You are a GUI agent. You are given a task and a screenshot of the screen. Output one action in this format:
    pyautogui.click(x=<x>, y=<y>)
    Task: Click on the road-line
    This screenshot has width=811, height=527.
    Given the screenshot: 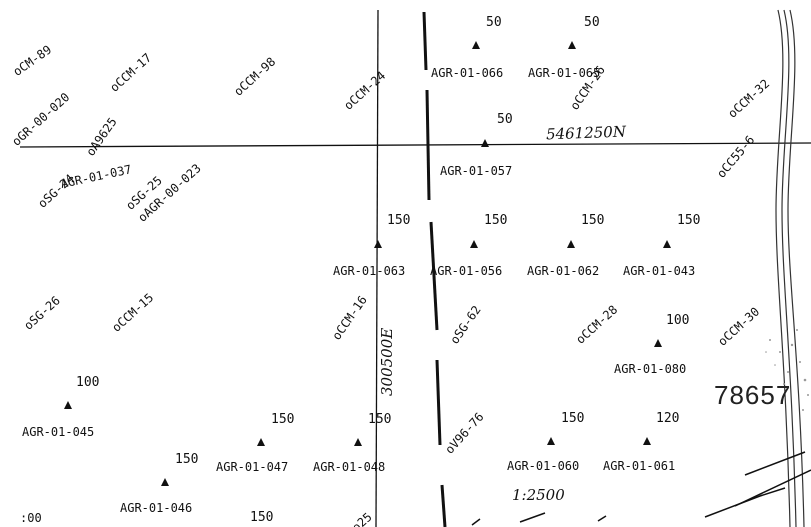 What is the action you would take?
    pyautogui.click(x=790, y=268)
    